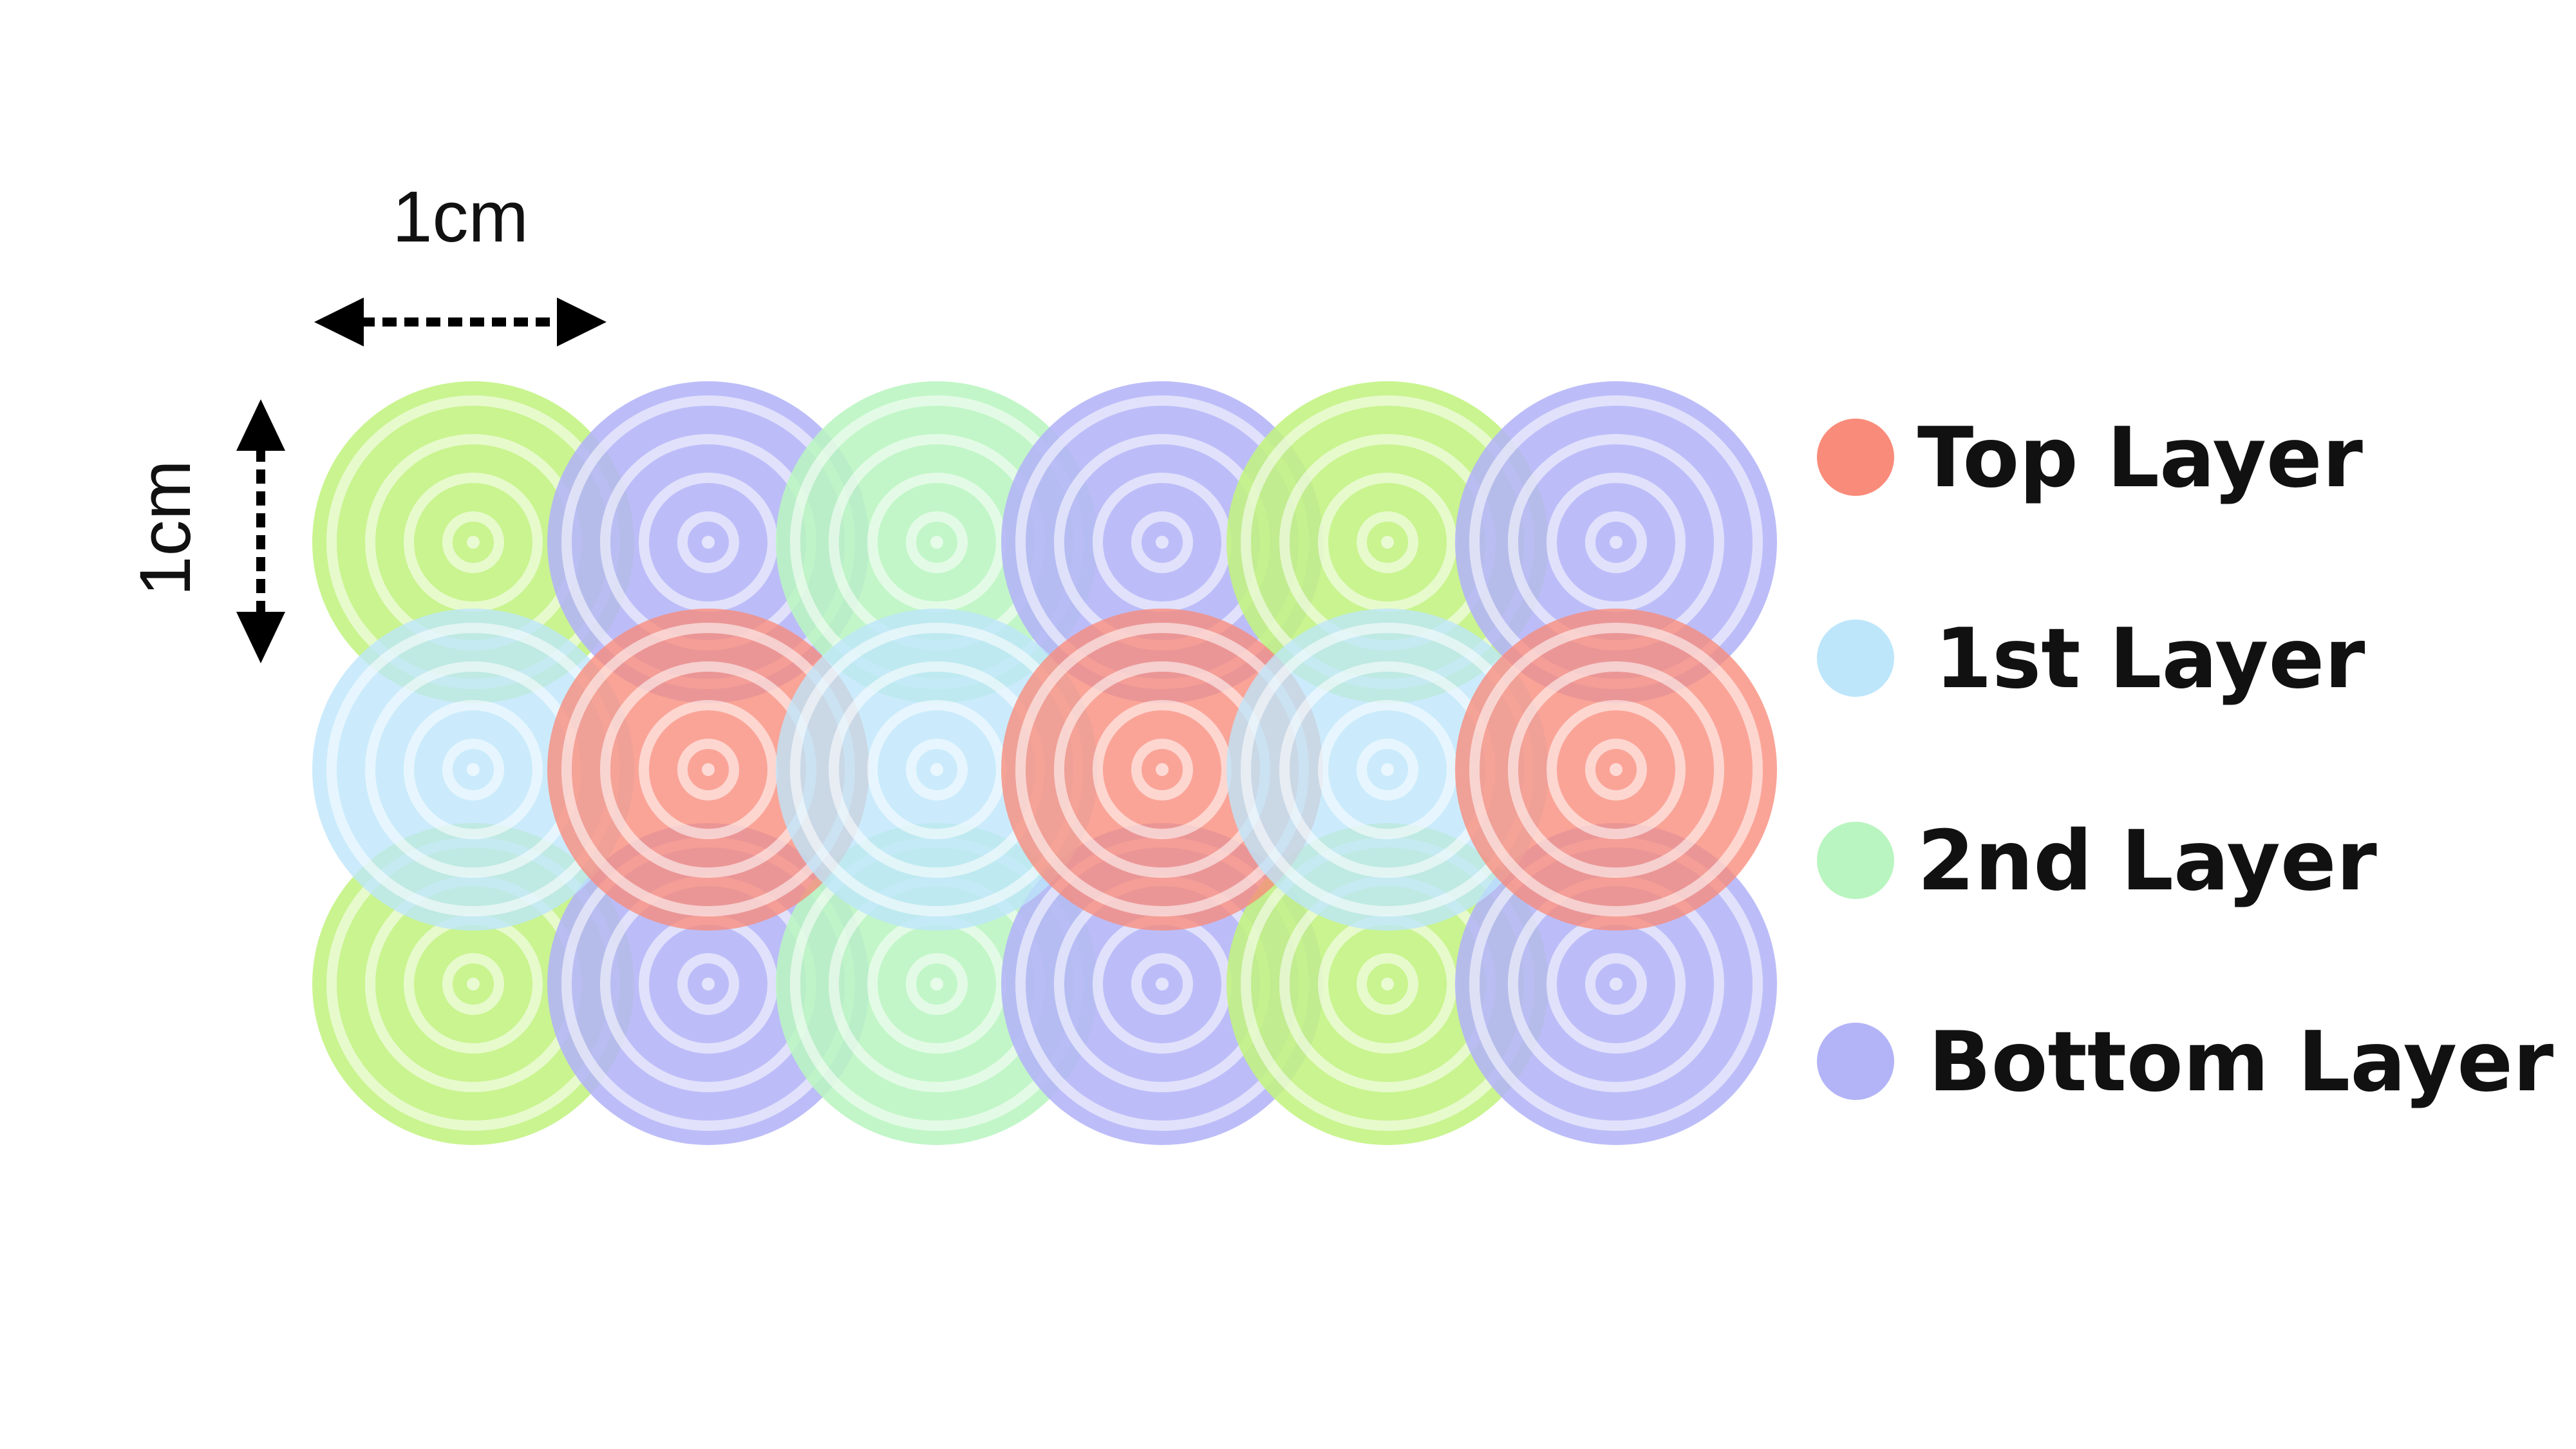 The height and width of the screenshot is (1449, 2576). Describe the element at coordinates (2150, 659) in the screenshot. I see `legend-label: 1st Layer` at that location.